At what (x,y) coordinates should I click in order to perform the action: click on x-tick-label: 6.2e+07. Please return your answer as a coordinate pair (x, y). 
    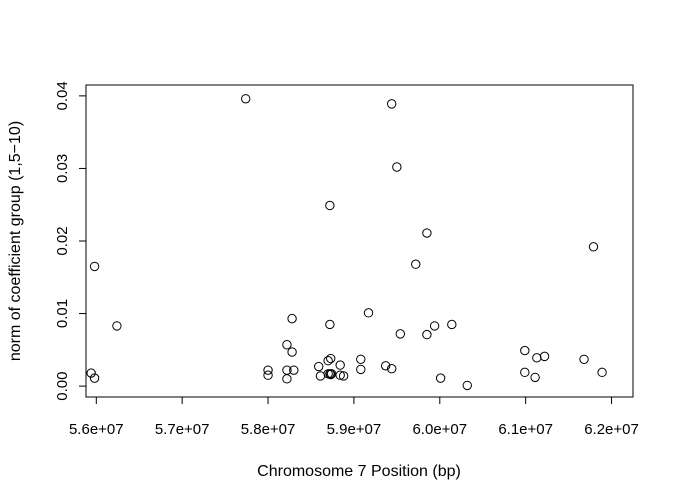
    Looking at the image, I should click on (611, 429).